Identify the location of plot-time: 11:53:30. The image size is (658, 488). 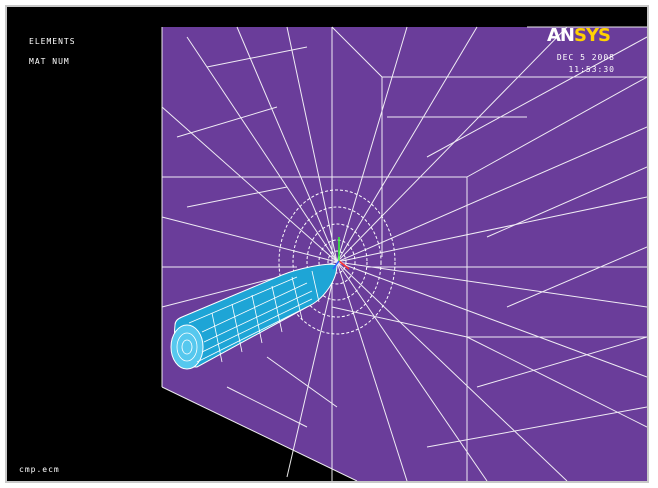
(591, 69).